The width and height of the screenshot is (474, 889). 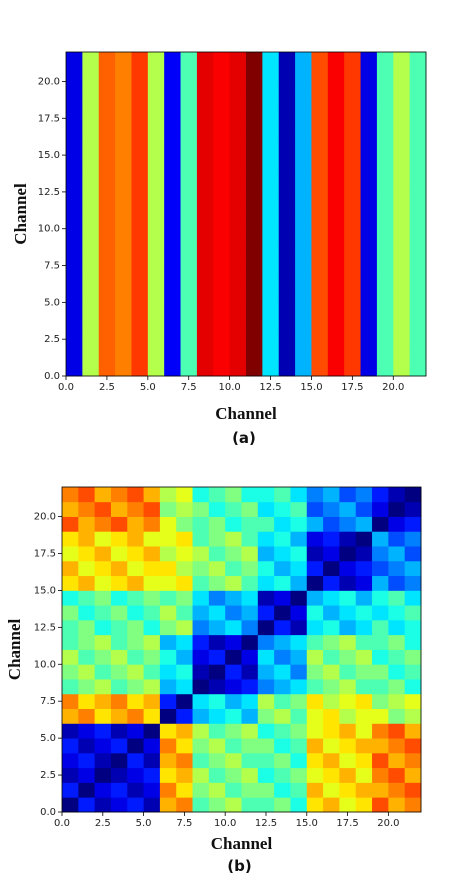 I want to click on y-tick-label: 10.0, so click(x=45, y=664).